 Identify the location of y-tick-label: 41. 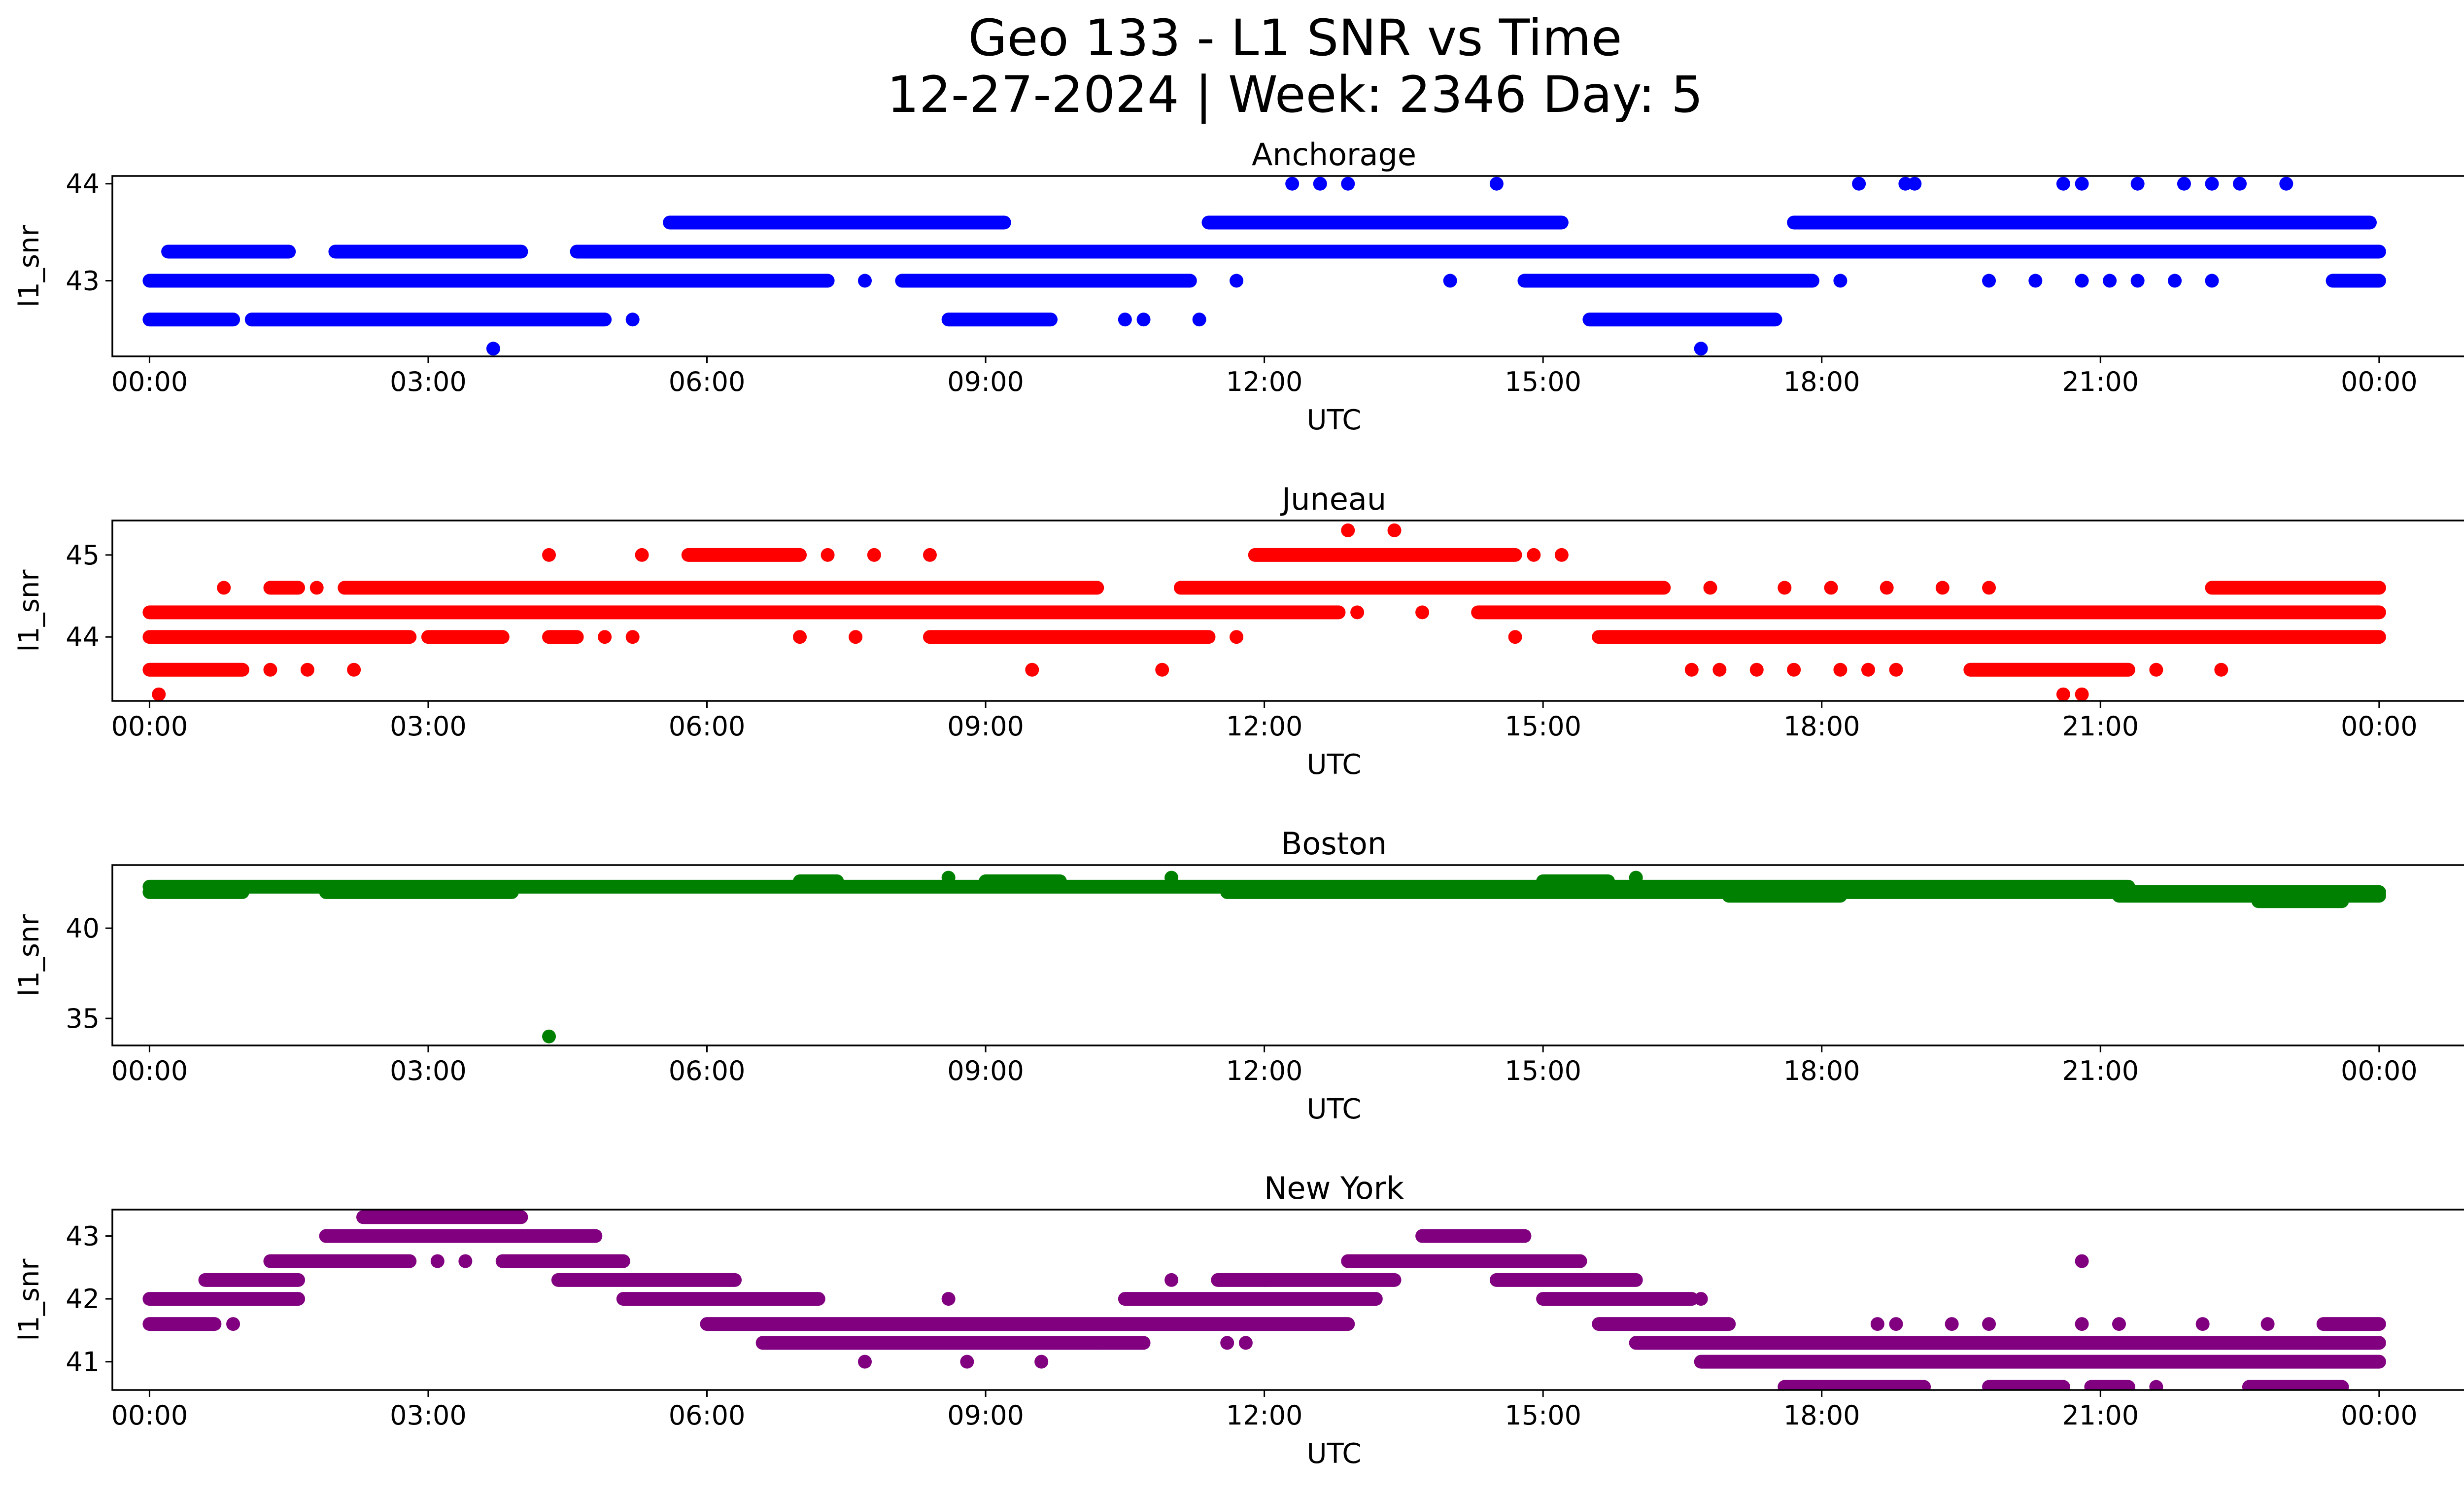
(83, 1362).